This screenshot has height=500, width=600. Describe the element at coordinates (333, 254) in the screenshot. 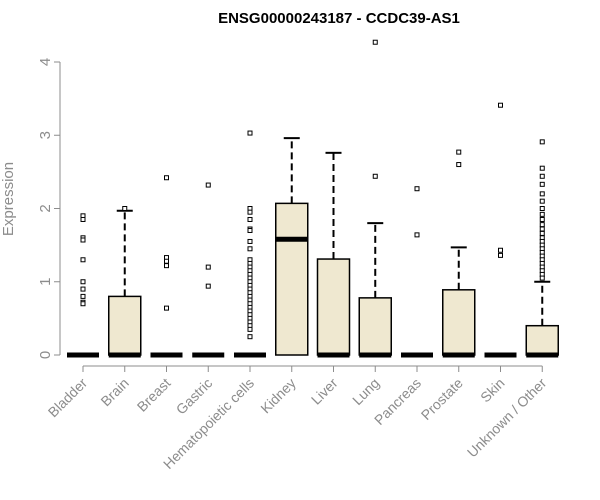

I see `box-liver` at that location.